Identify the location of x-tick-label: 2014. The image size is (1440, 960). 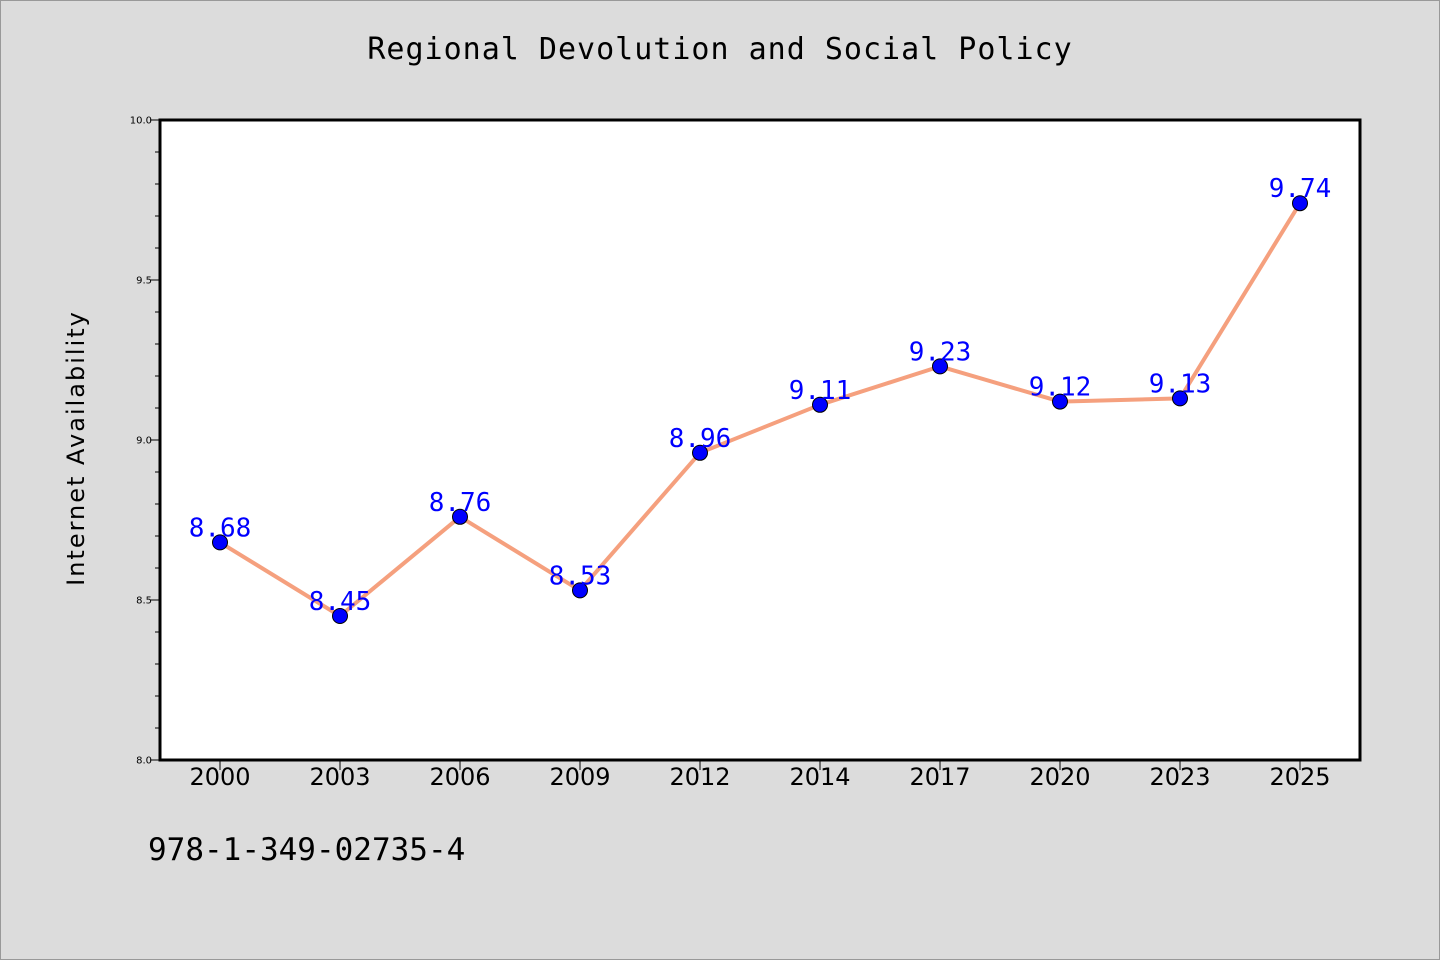
(819, 777).